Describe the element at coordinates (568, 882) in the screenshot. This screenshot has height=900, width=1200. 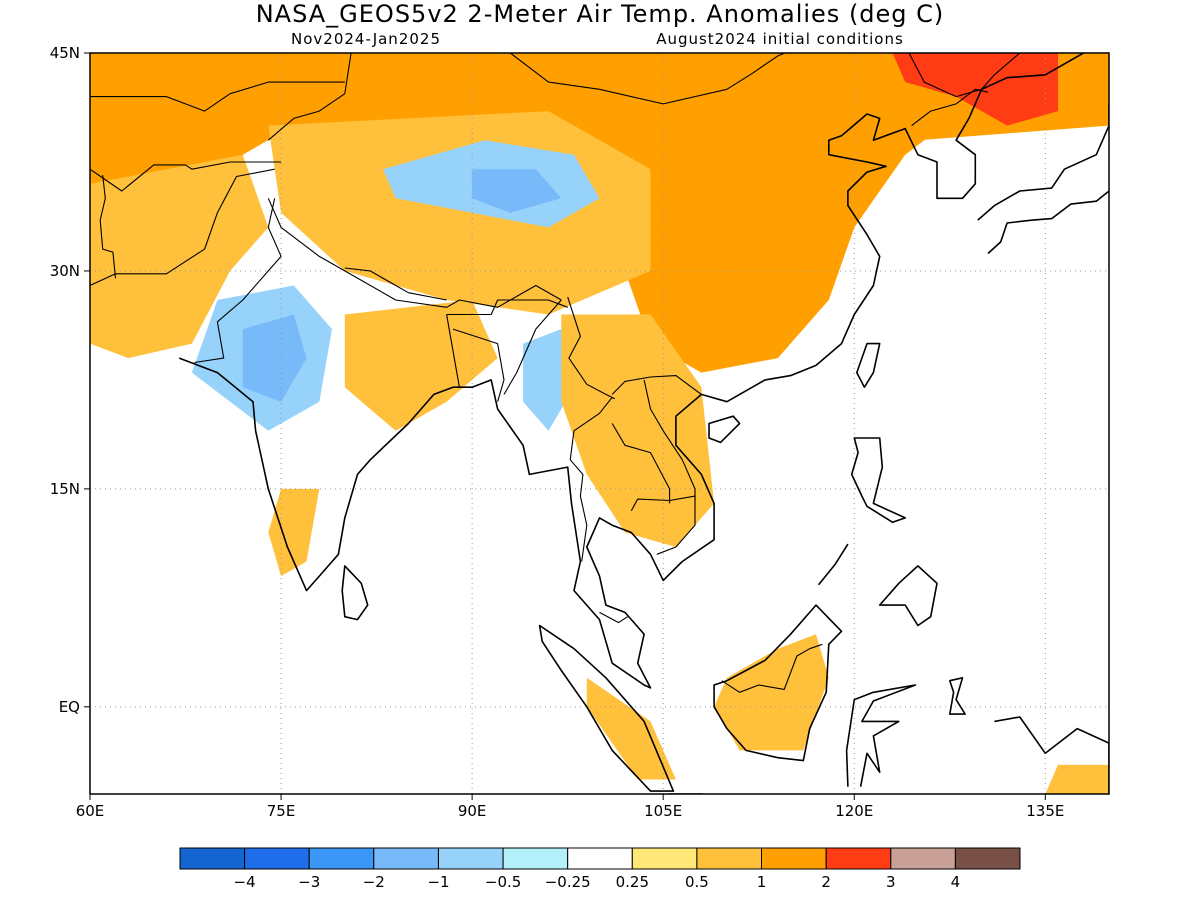
I see `colorbar-label: −0.25` at that location.